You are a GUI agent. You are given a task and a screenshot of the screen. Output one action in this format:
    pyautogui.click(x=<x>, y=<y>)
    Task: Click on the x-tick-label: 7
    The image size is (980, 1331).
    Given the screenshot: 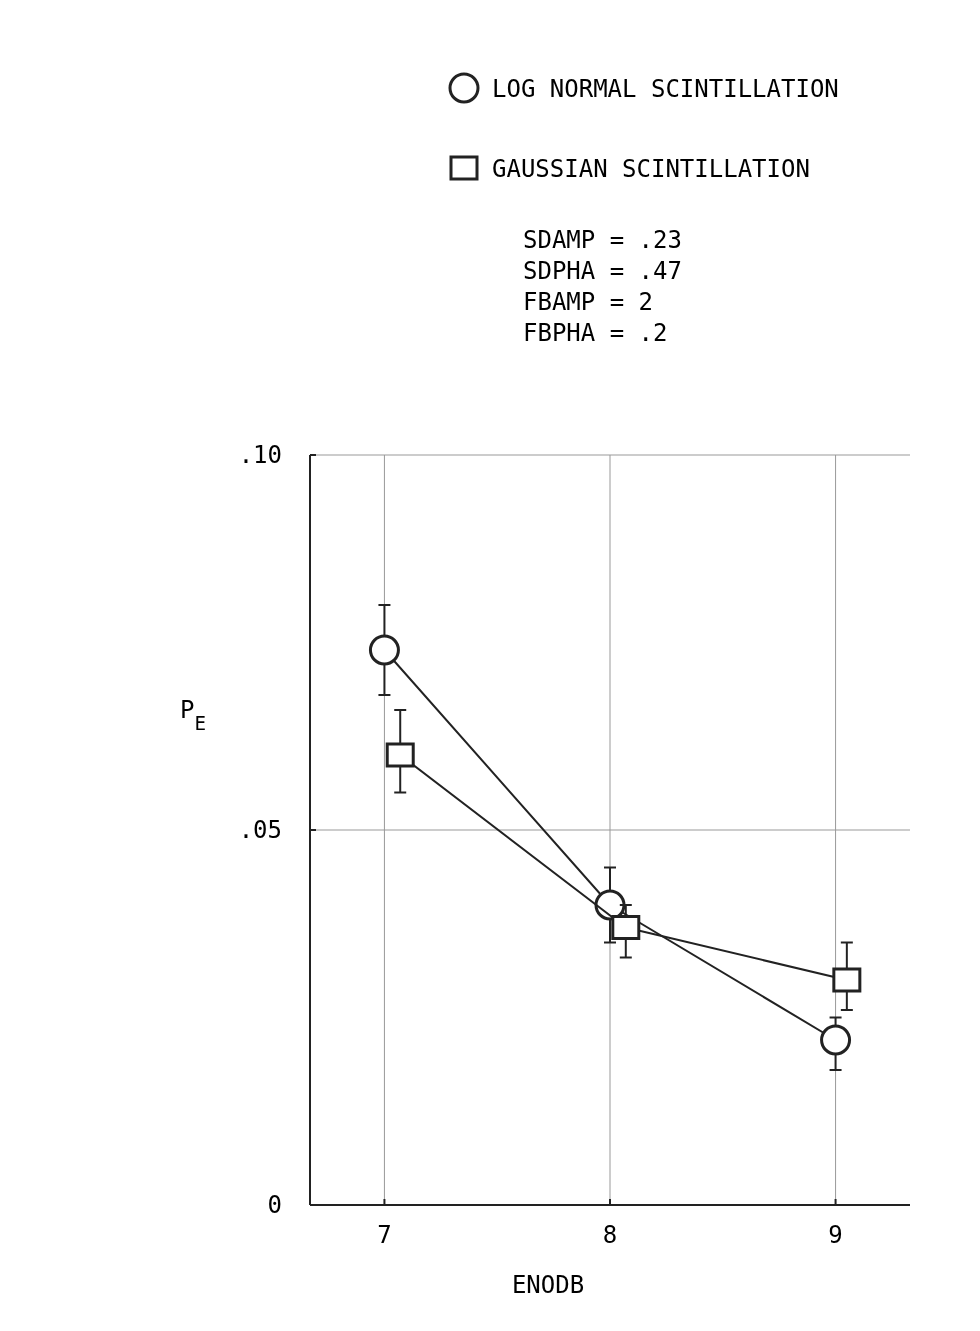 What is the action you would take?
    pyautogui.click(x=384, y=1235)
    